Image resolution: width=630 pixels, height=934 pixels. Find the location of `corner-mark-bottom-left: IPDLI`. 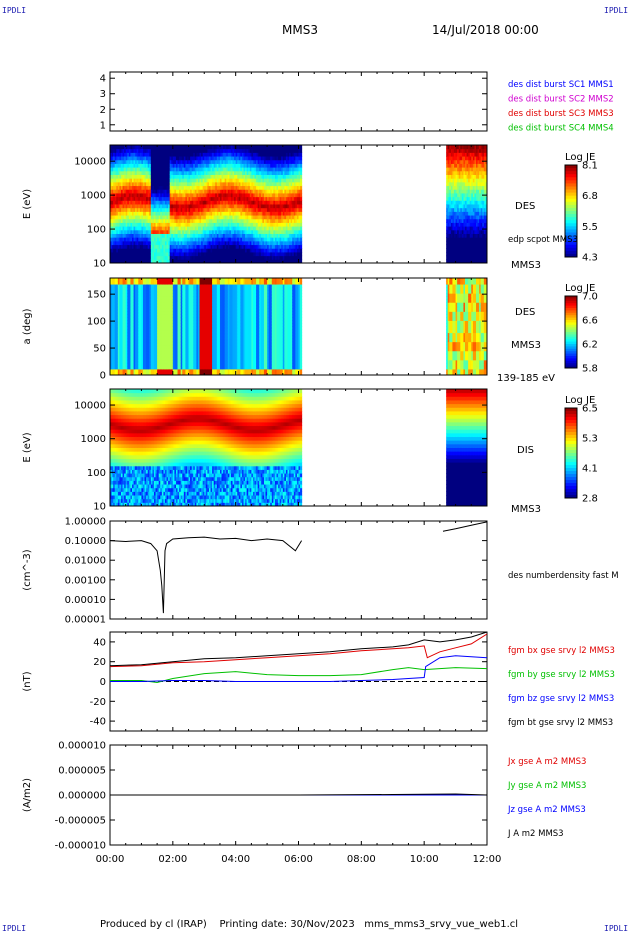

corner-mark-bottom-left: IPDLI is located at coordinates (14, 928).